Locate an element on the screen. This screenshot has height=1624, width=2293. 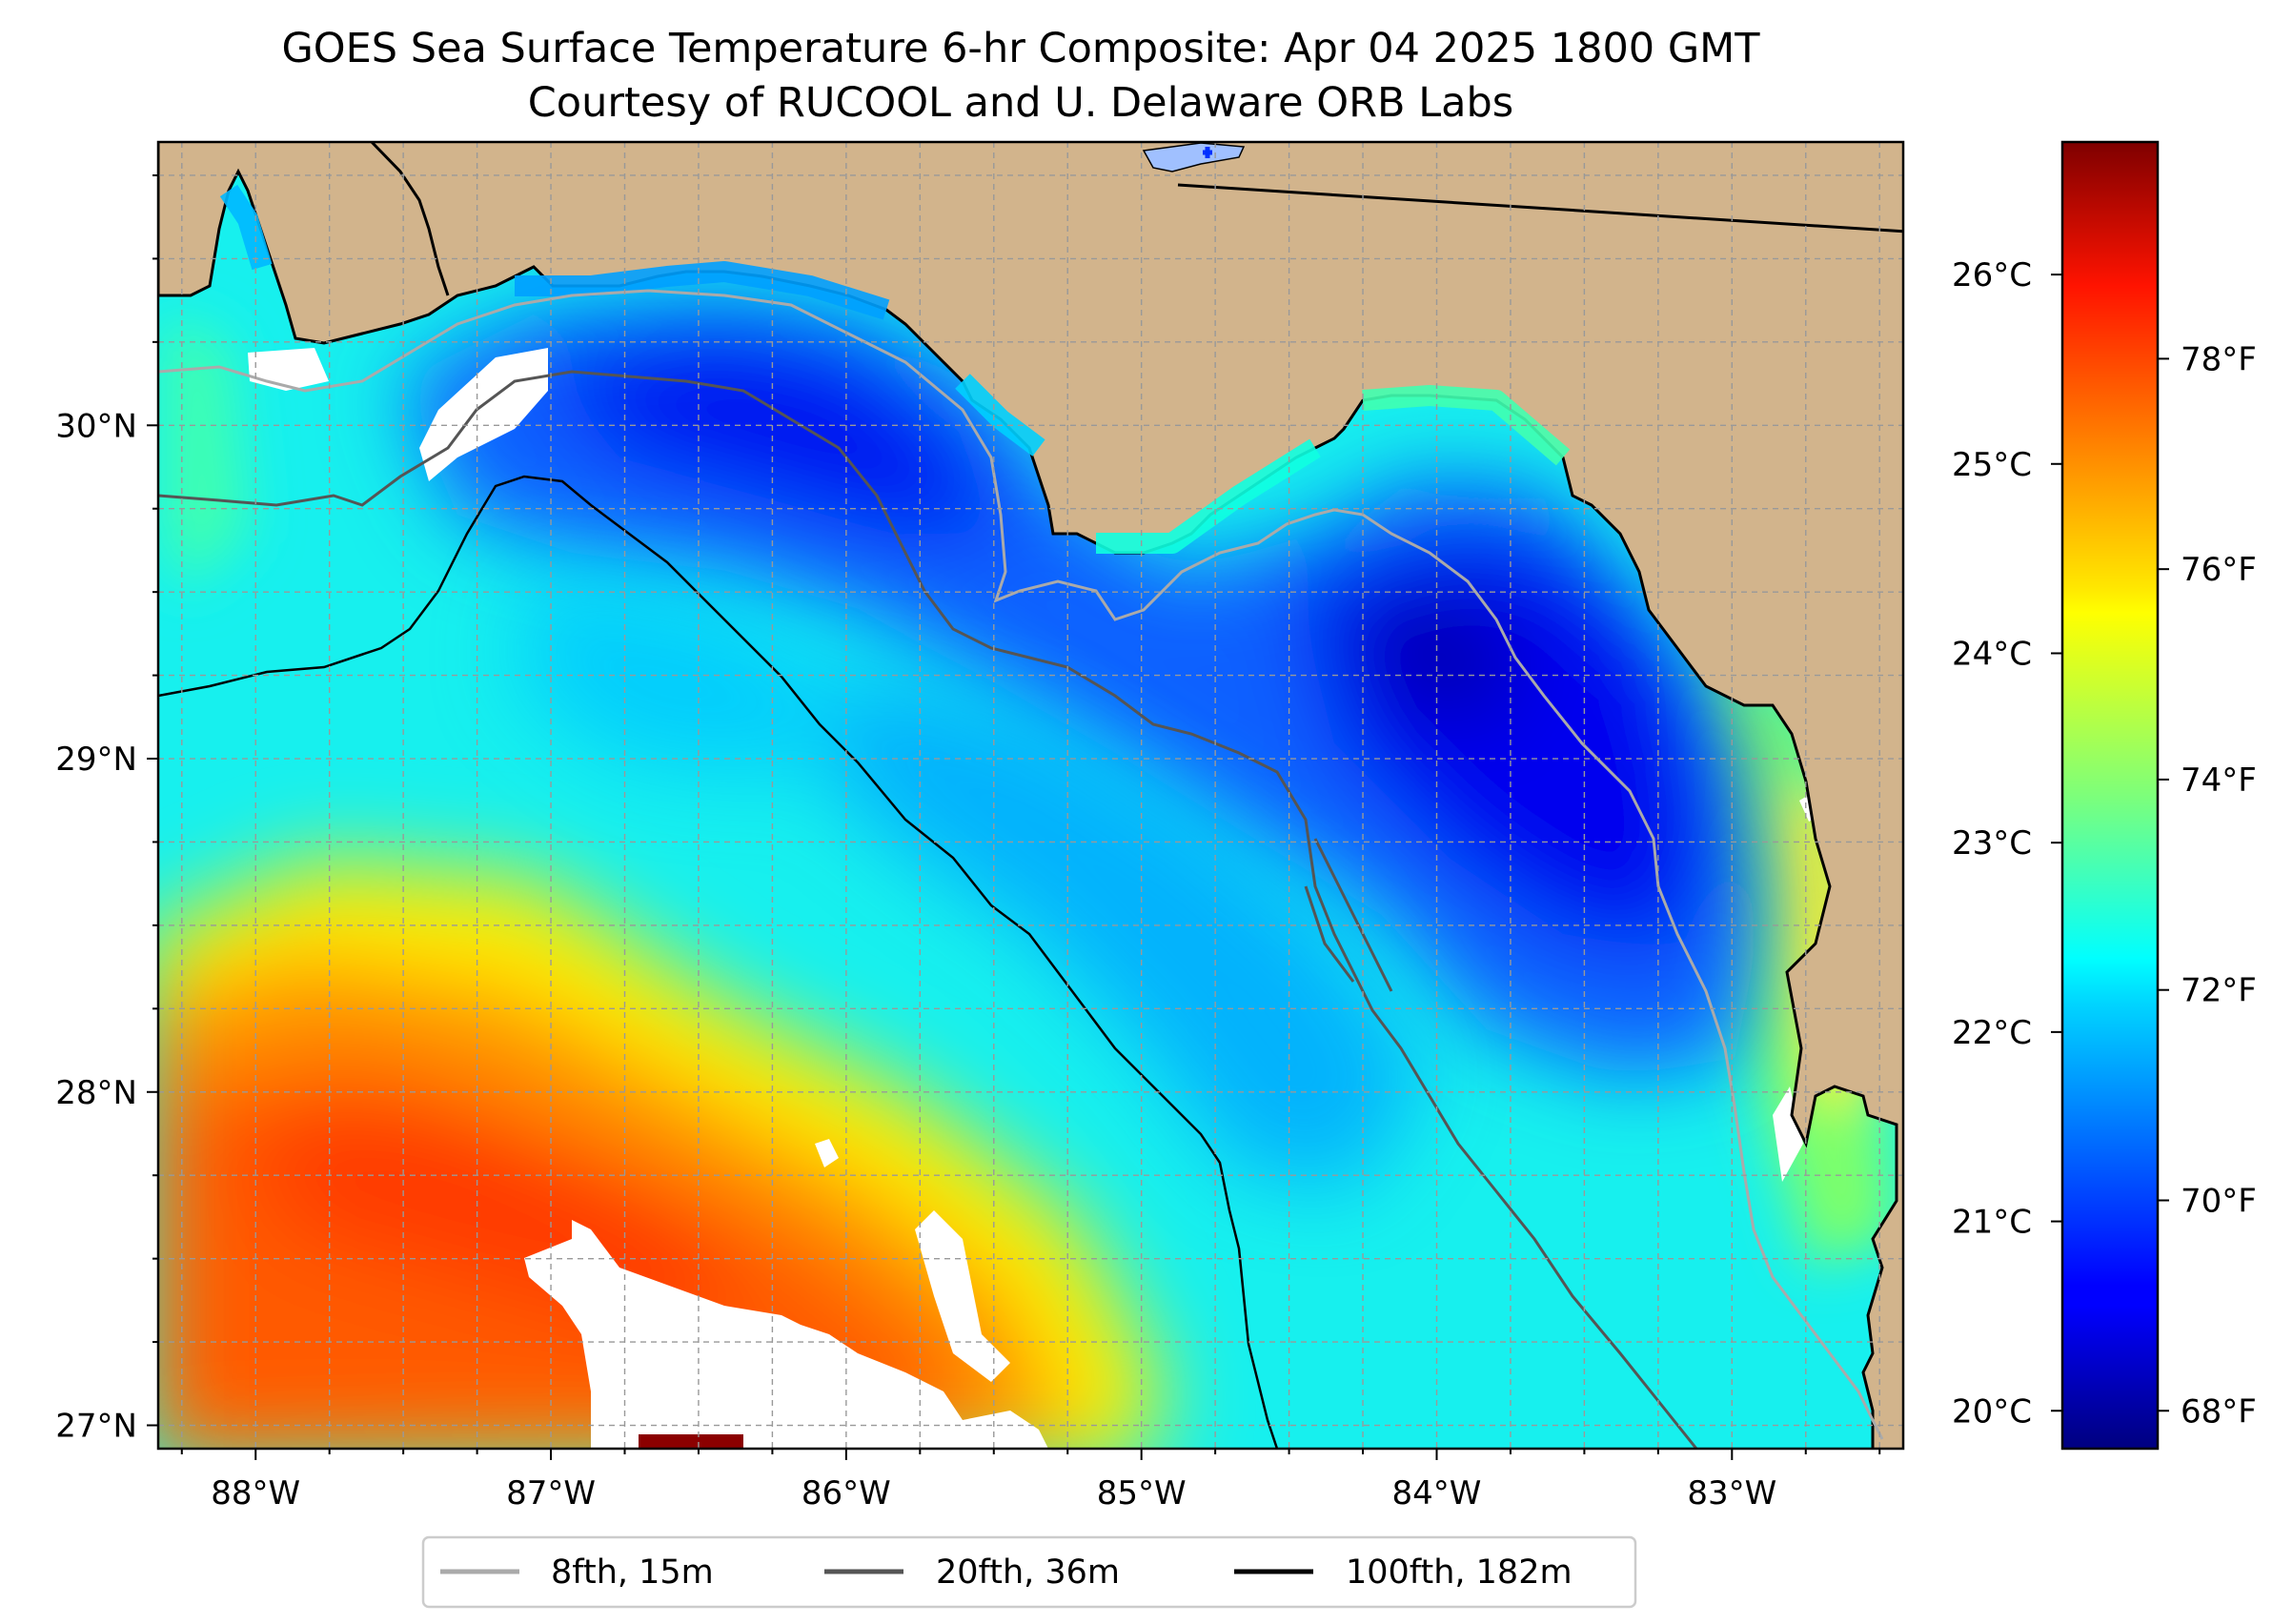
fahrenheit-tick-label: 70°F is located at coordinates (2219, 1201).